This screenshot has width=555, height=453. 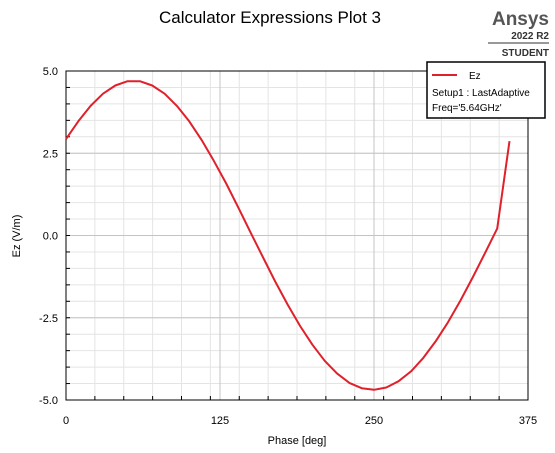 What do you see at coordinates (50, 154) in the screenshot?
I see `y-tick-label: 2.5` at bounding box center [50, 154].